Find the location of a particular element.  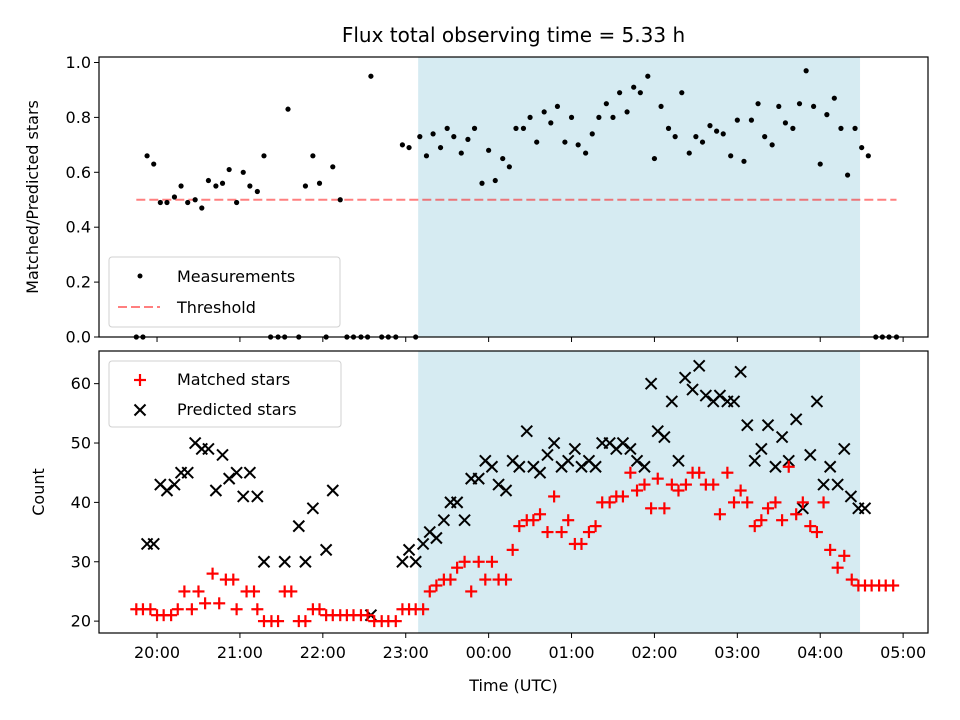

x-tick-label: 03:00 is located at coordinates (737, 652).